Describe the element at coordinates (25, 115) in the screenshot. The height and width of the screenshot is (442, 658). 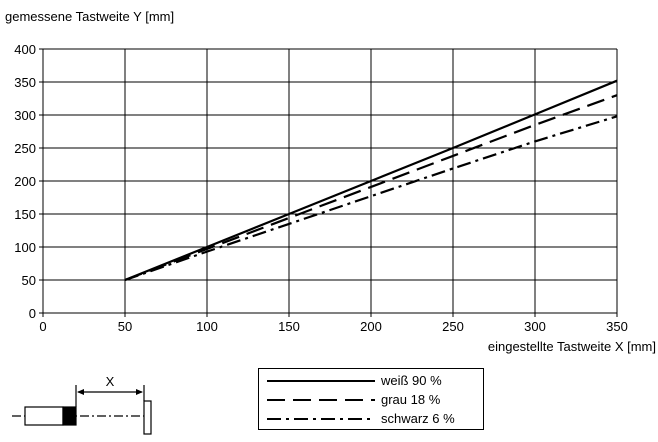
I see `y-tick-label: 300` at that location.